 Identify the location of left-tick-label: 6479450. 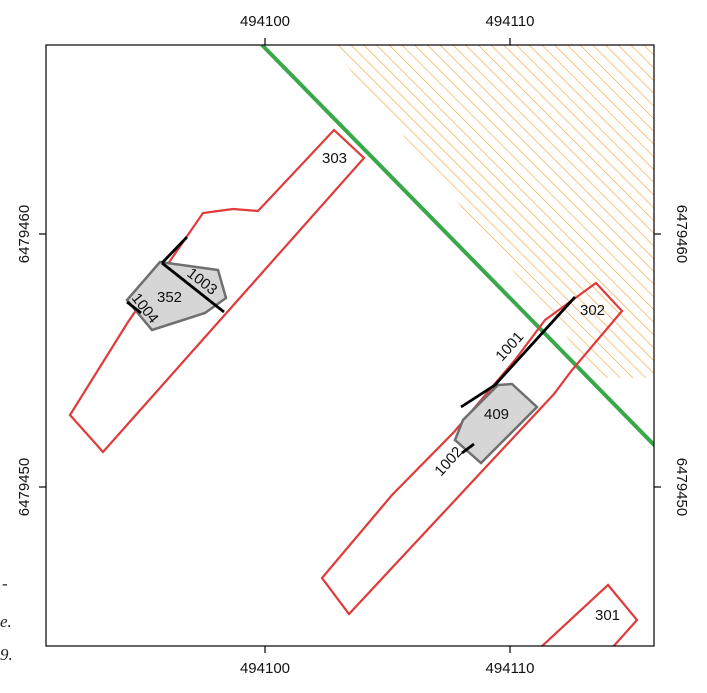
(24, 487).